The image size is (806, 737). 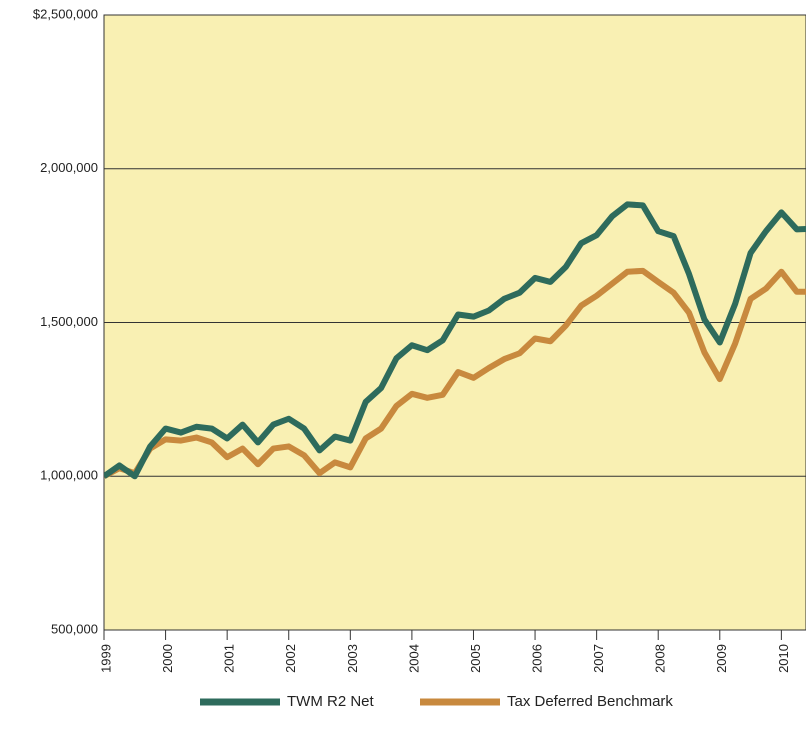 I want to click on x-tick-label: 2005, so click(x=475, y=658).